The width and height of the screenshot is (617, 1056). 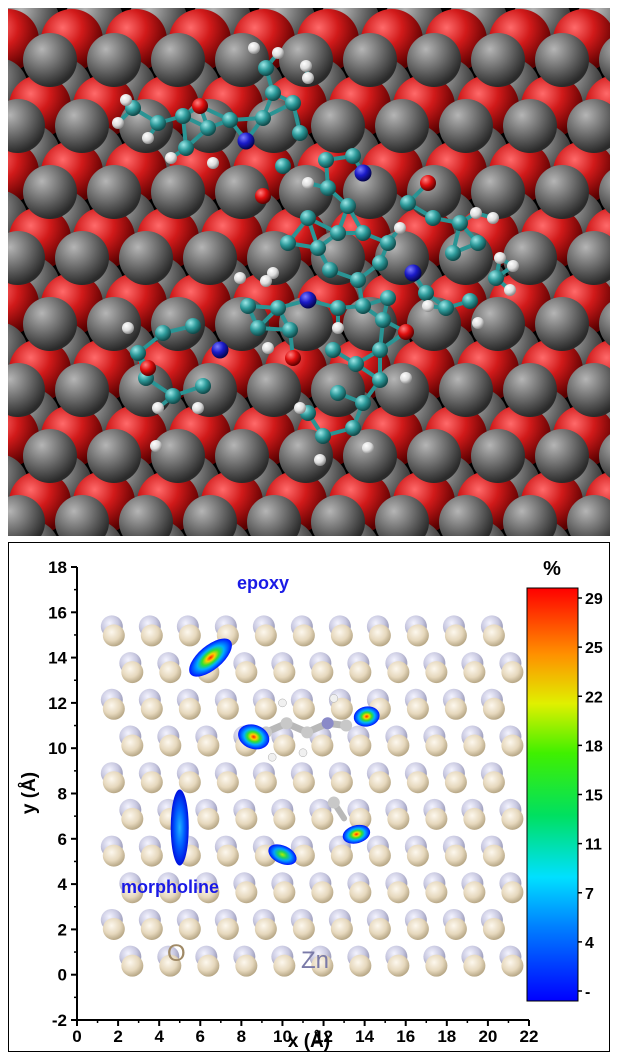 I want to click on colorbar-tick-labels: 29 25 22 18 15 11 7 4 -, so click(x=590, y=796).